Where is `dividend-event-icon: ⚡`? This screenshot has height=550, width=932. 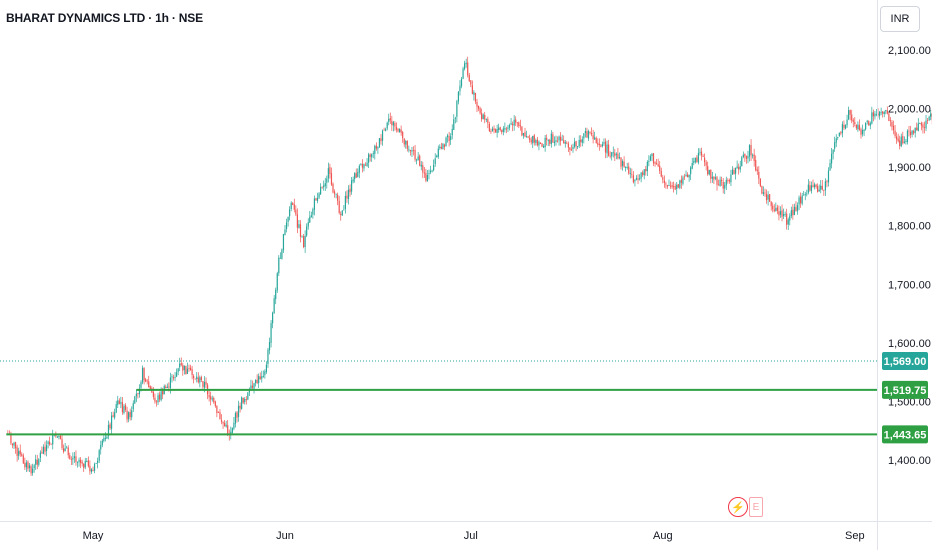
dividend-event-icon: ⚡ is located at coordinates (738, 507).